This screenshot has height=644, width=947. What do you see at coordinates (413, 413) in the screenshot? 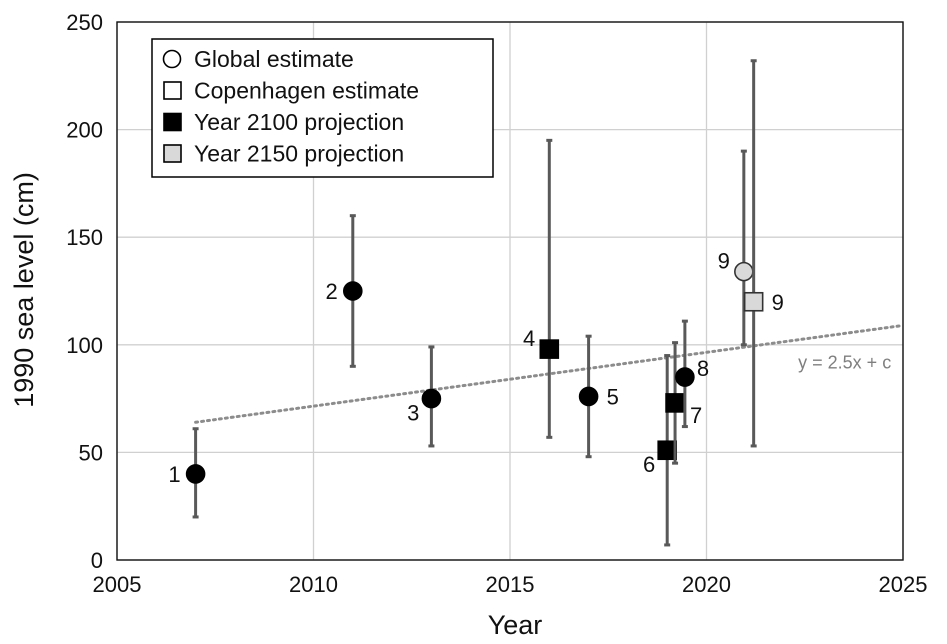
I see `point-label: 3` at bounding box center [413, 413].